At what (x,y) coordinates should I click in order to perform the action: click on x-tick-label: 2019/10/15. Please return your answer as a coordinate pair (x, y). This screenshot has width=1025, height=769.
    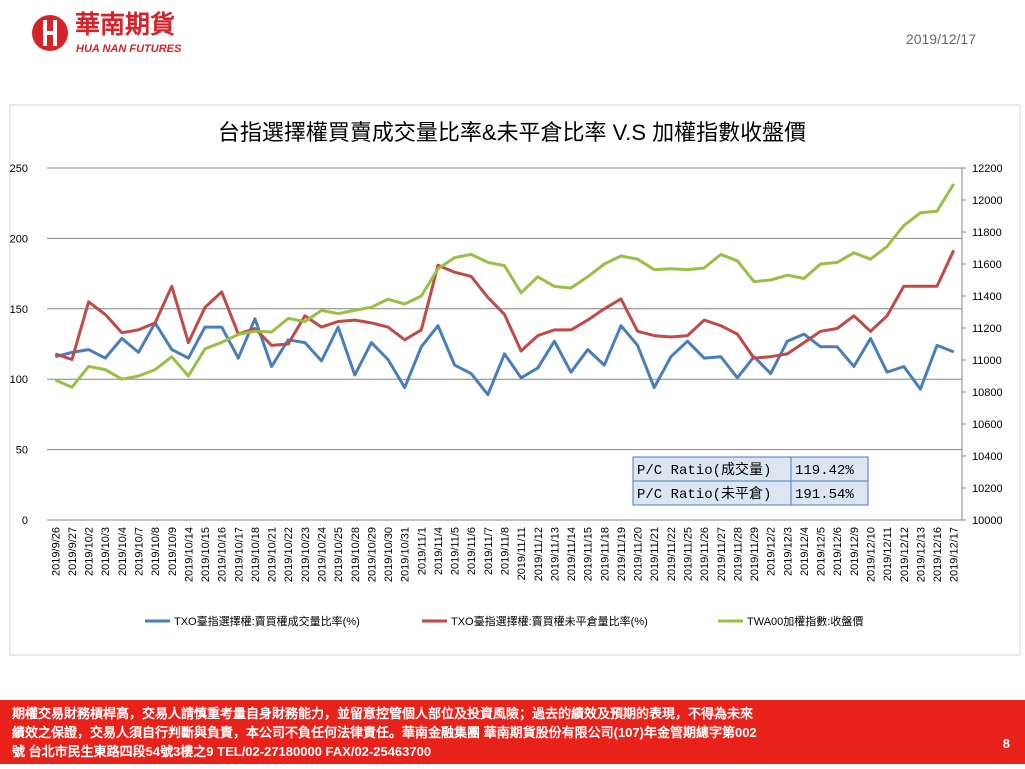
    Looking at the image, I should click on (206, 554).